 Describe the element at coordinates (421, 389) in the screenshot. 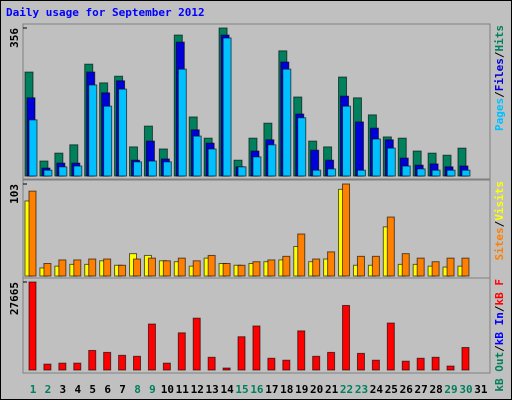

I see `x-tick-label: 27` at that location.